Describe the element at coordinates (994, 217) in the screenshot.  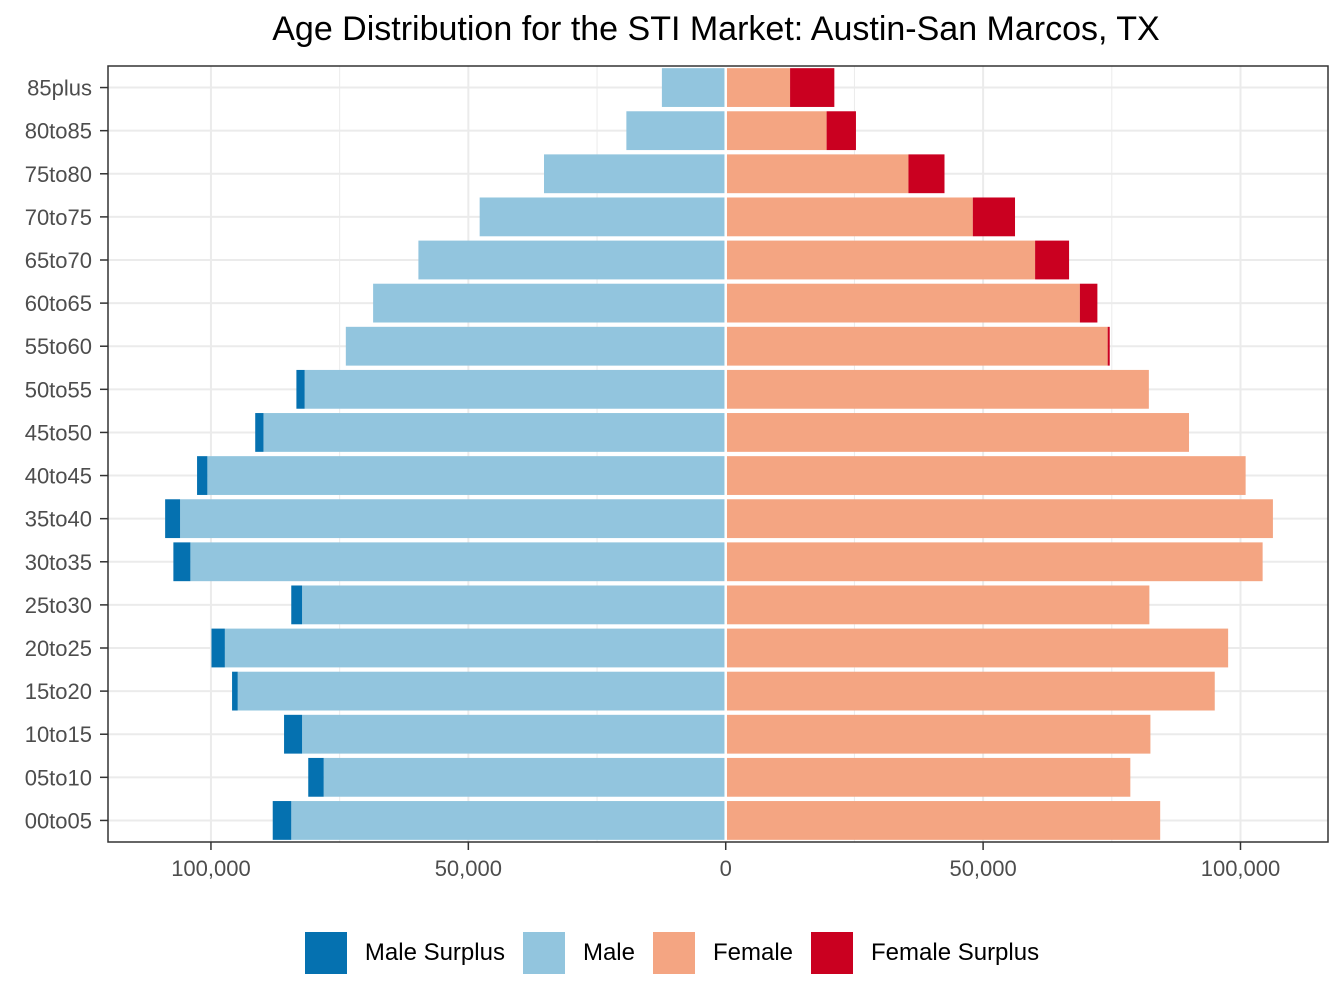
I see `bar-female-surplus-70to75` at that location.